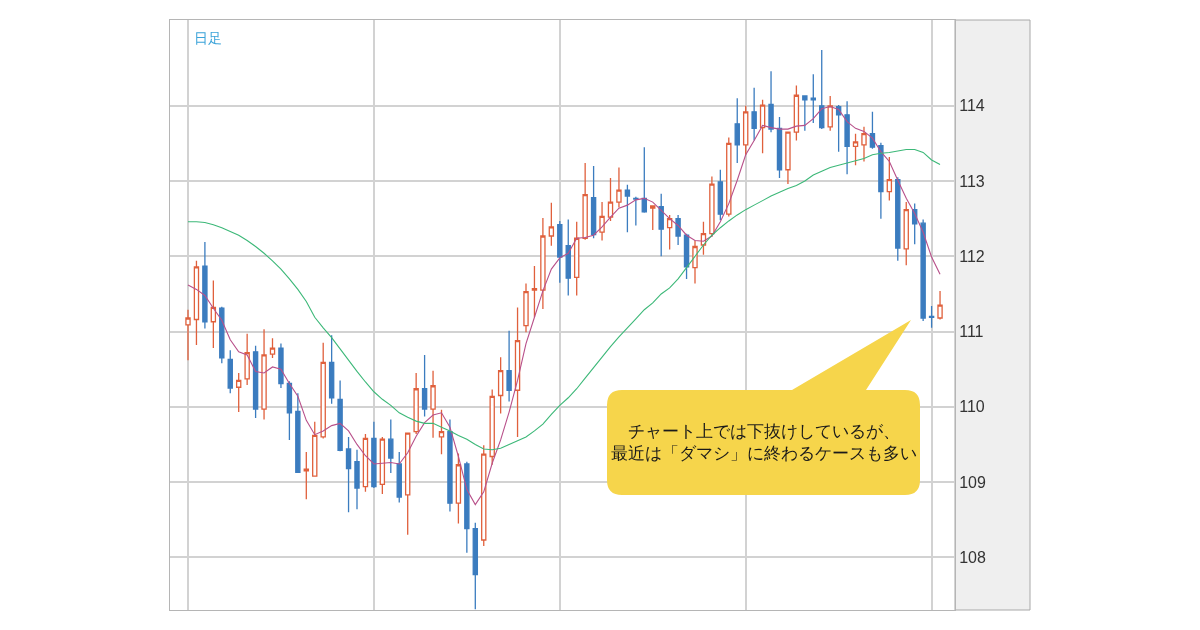 The height and width of the screenshot is (630, 1200). What do you see at coordinates (972, 106) in the screenshot?
I see `y-tick-label: 114` at bounding box center [972, 106].